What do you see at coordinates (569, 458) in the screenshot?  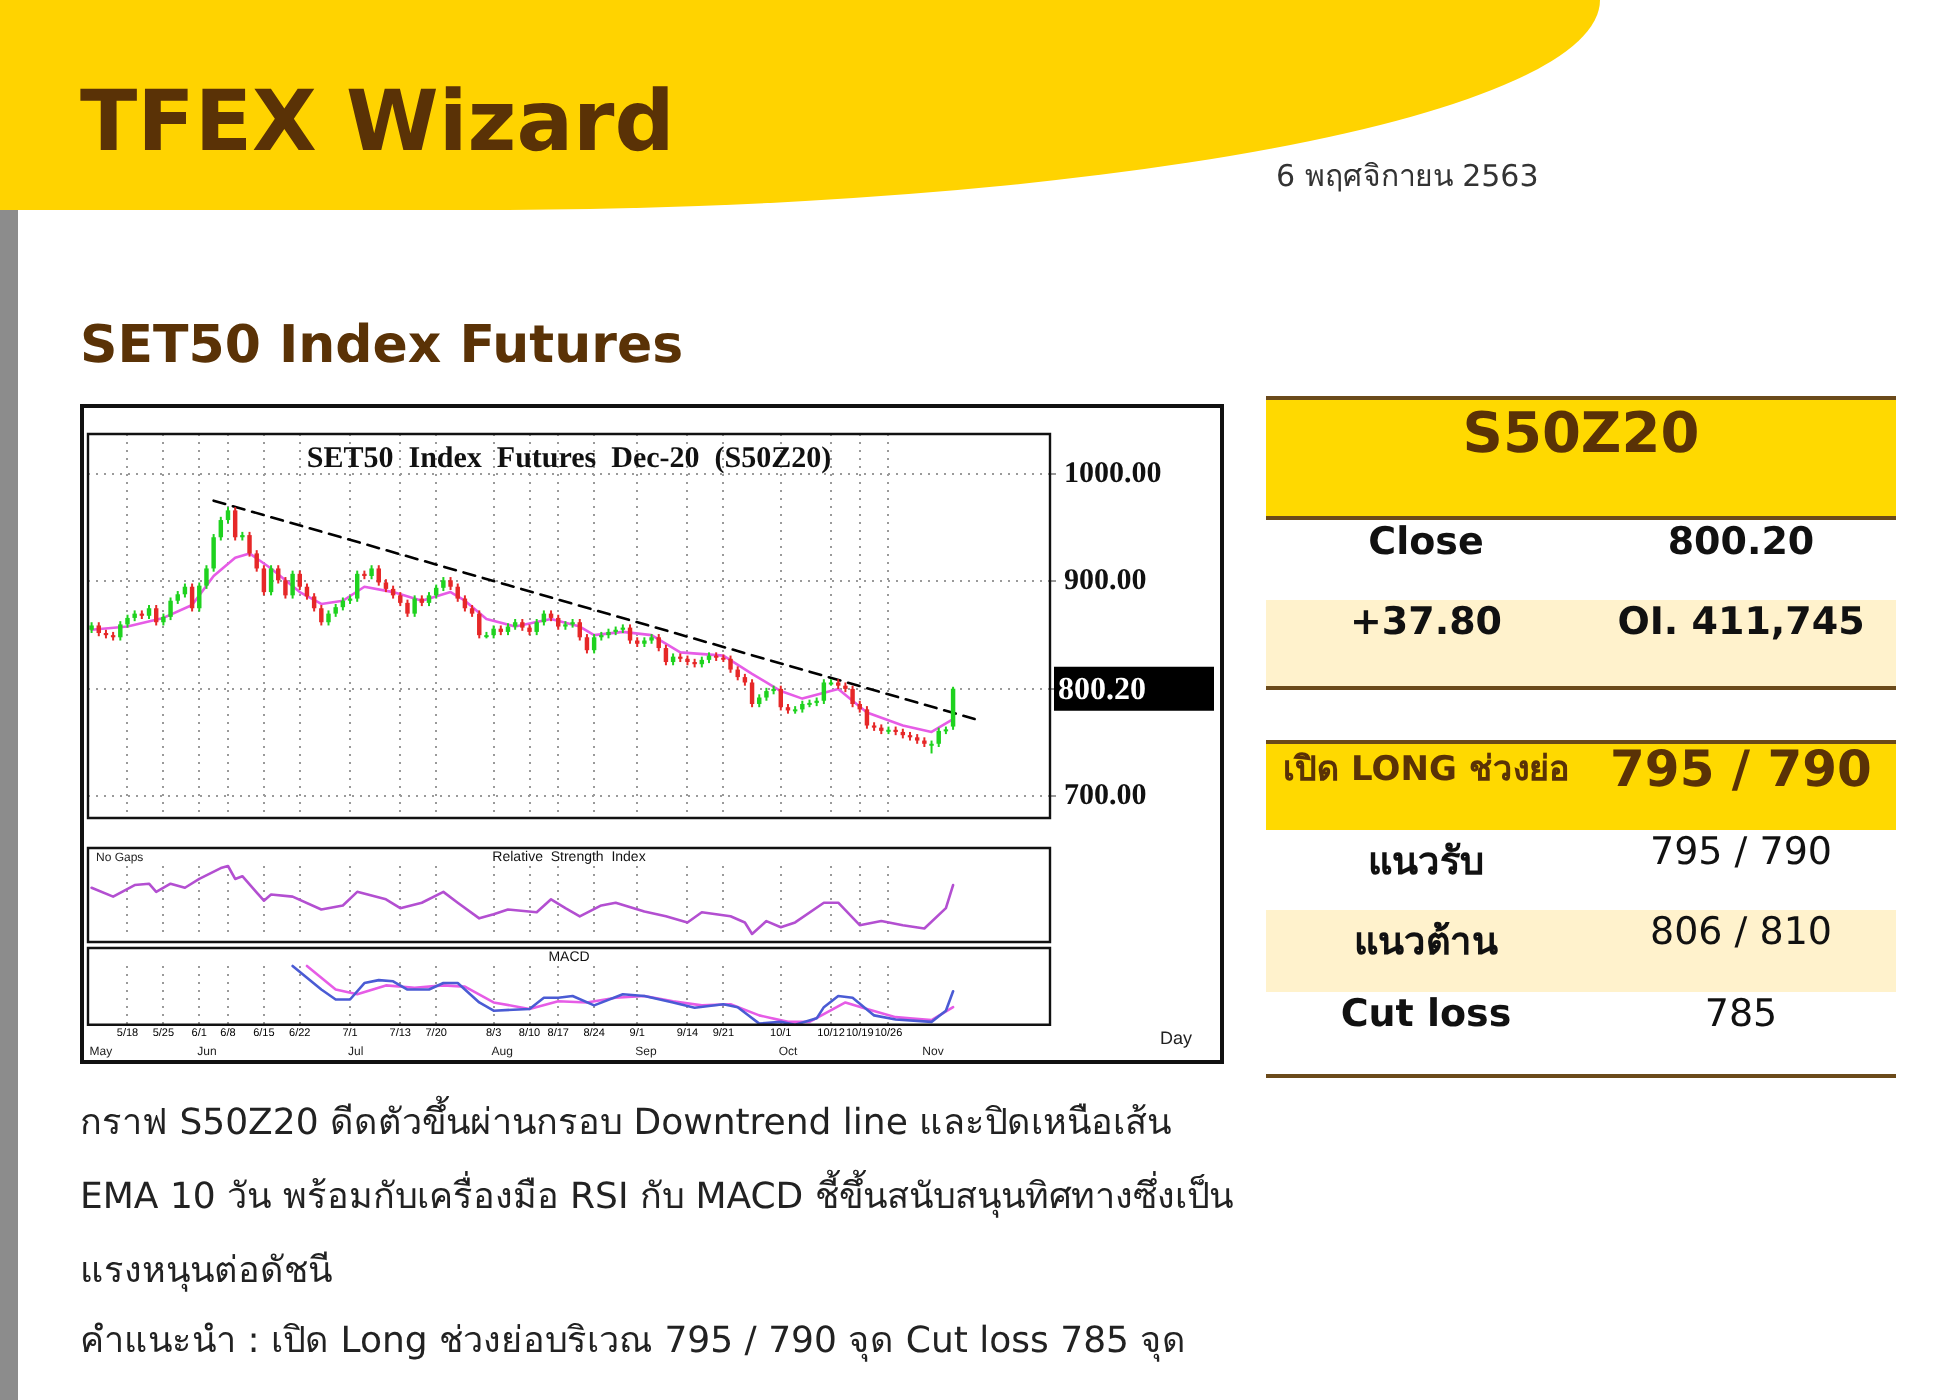 I see `chart-title: SET50 Index Futures Dec-20 (S50Z20)` at bounding box center [569, 458].